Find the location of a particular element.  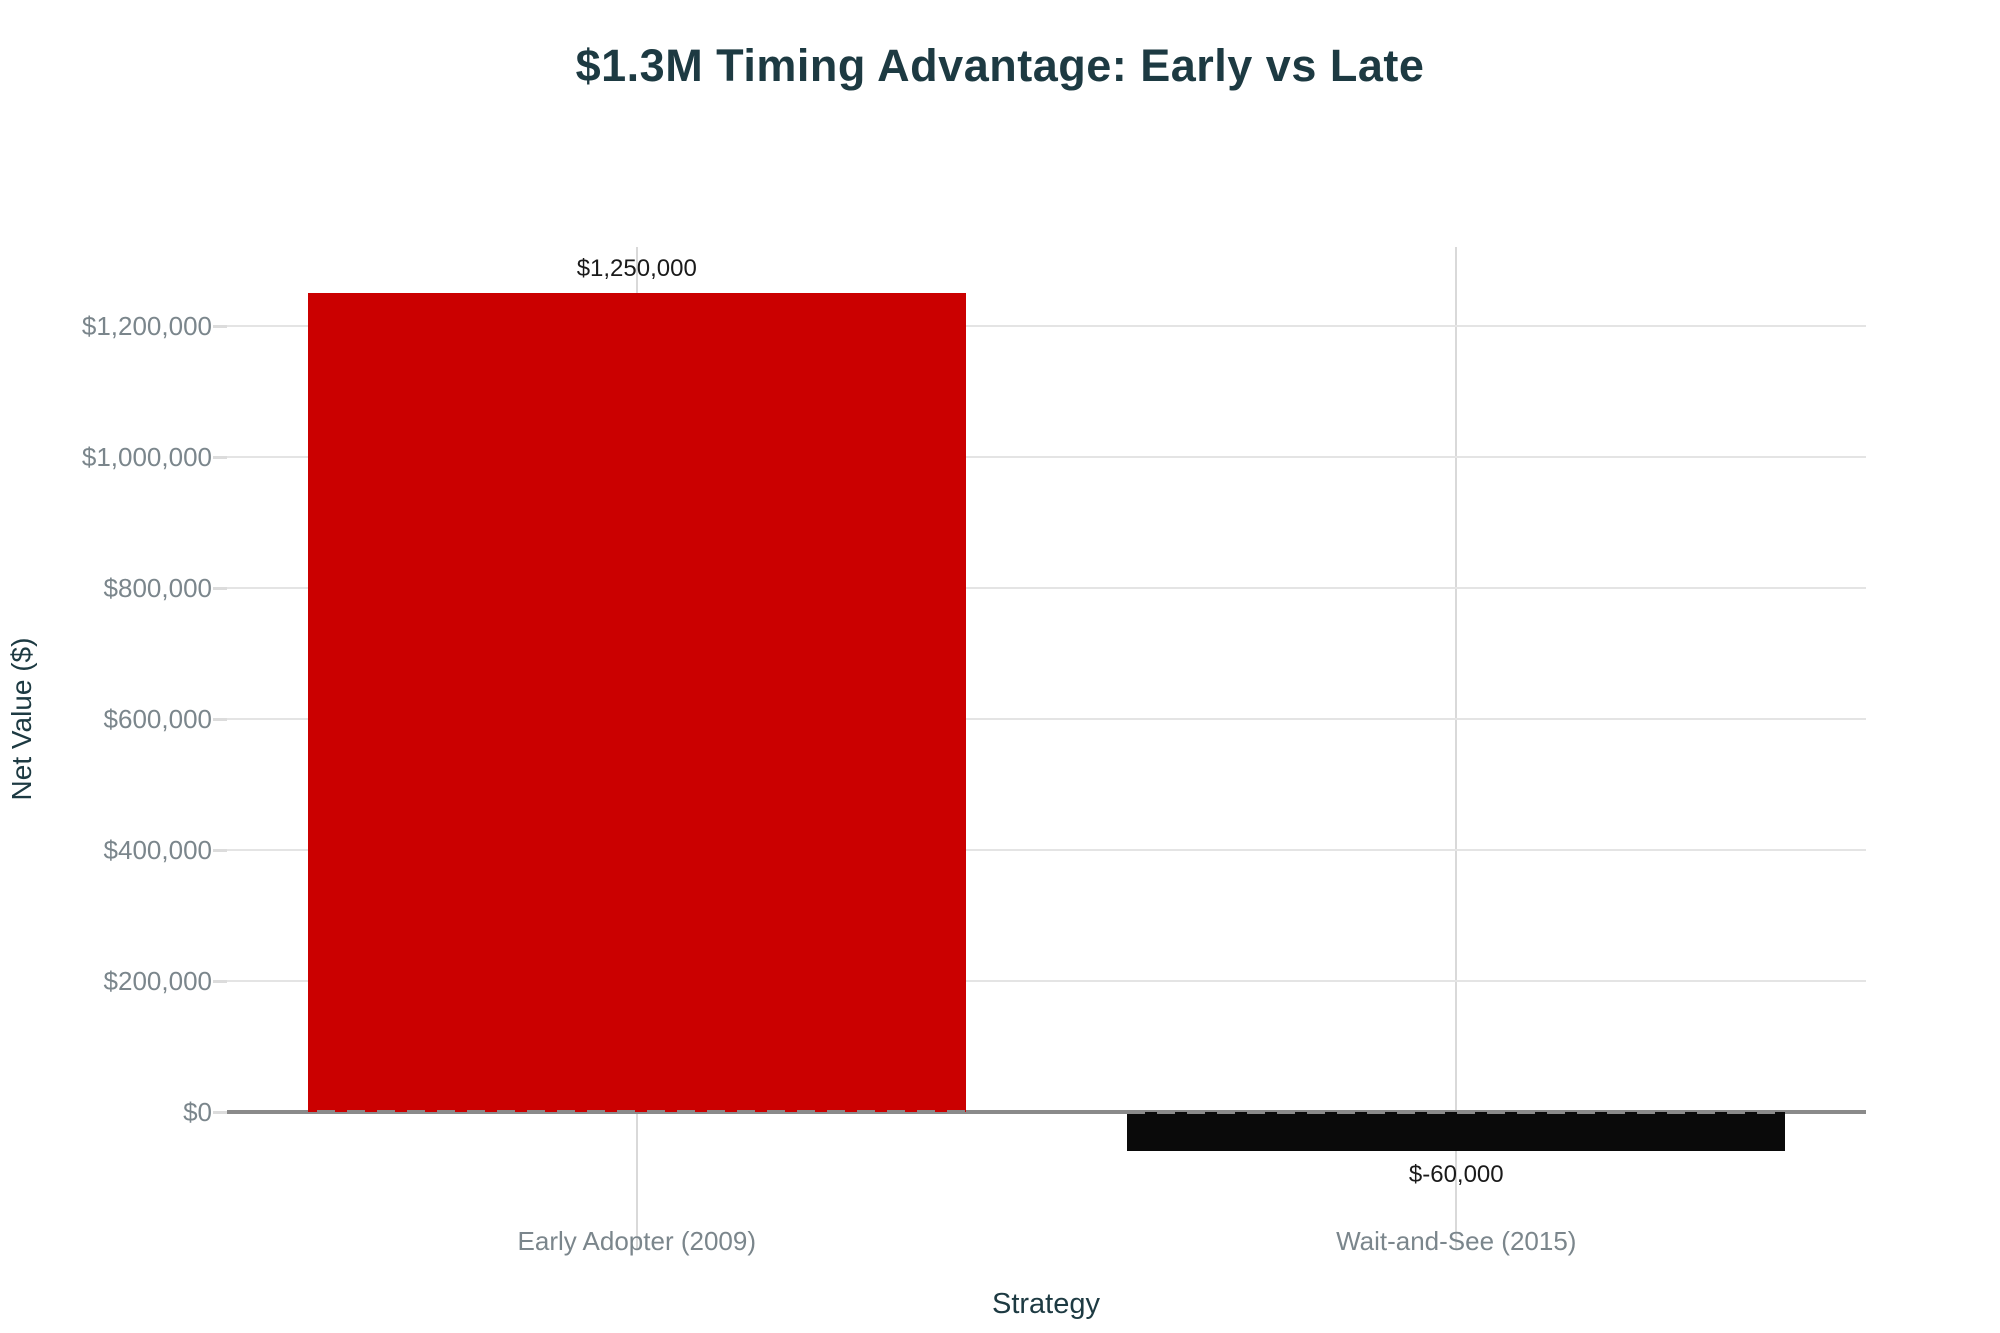

x-category-label: Wait-and-See (2015) is located at coordinates (1456, 1241).